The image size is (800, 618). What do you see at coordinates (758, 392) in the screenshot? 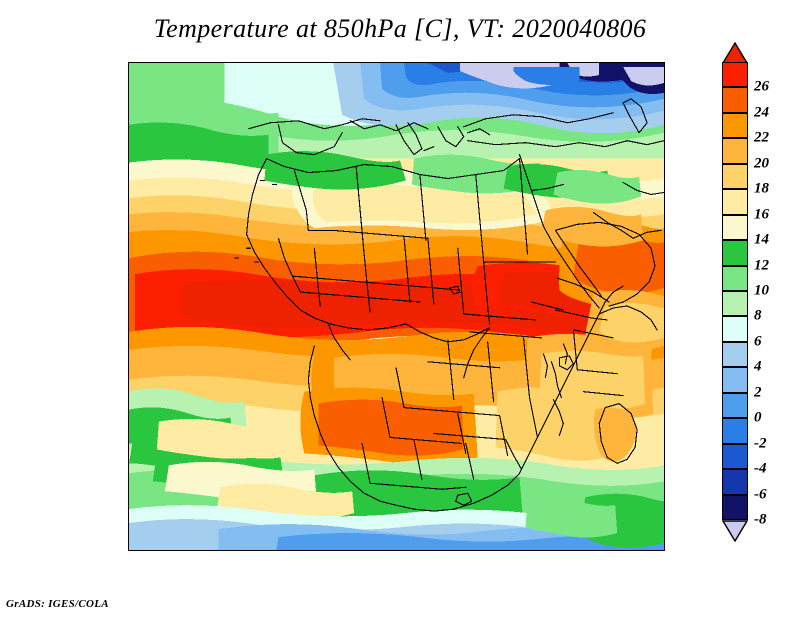
I see `colorbar-tick-label: 2` at bounding box center [758, 392].